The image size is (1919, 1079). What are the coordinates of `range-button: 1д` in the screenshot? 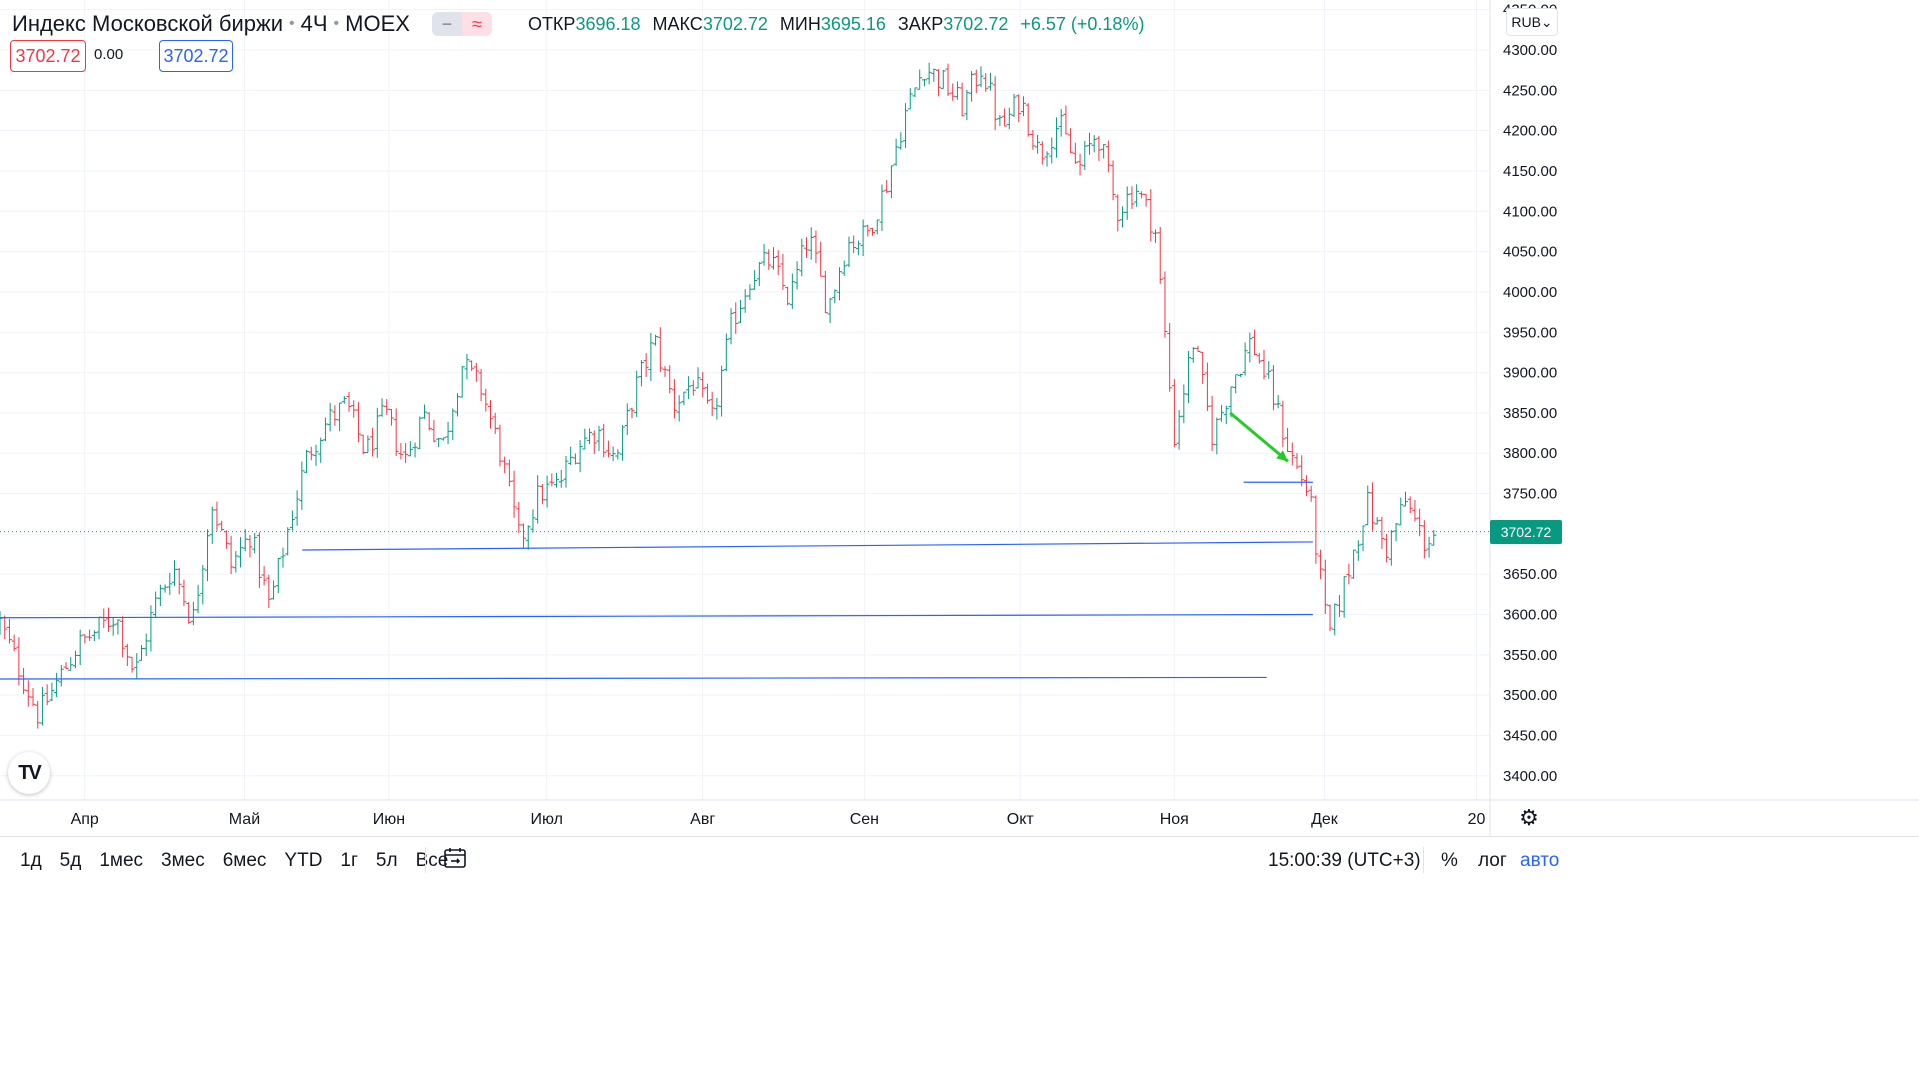 It's located at (31, 860).